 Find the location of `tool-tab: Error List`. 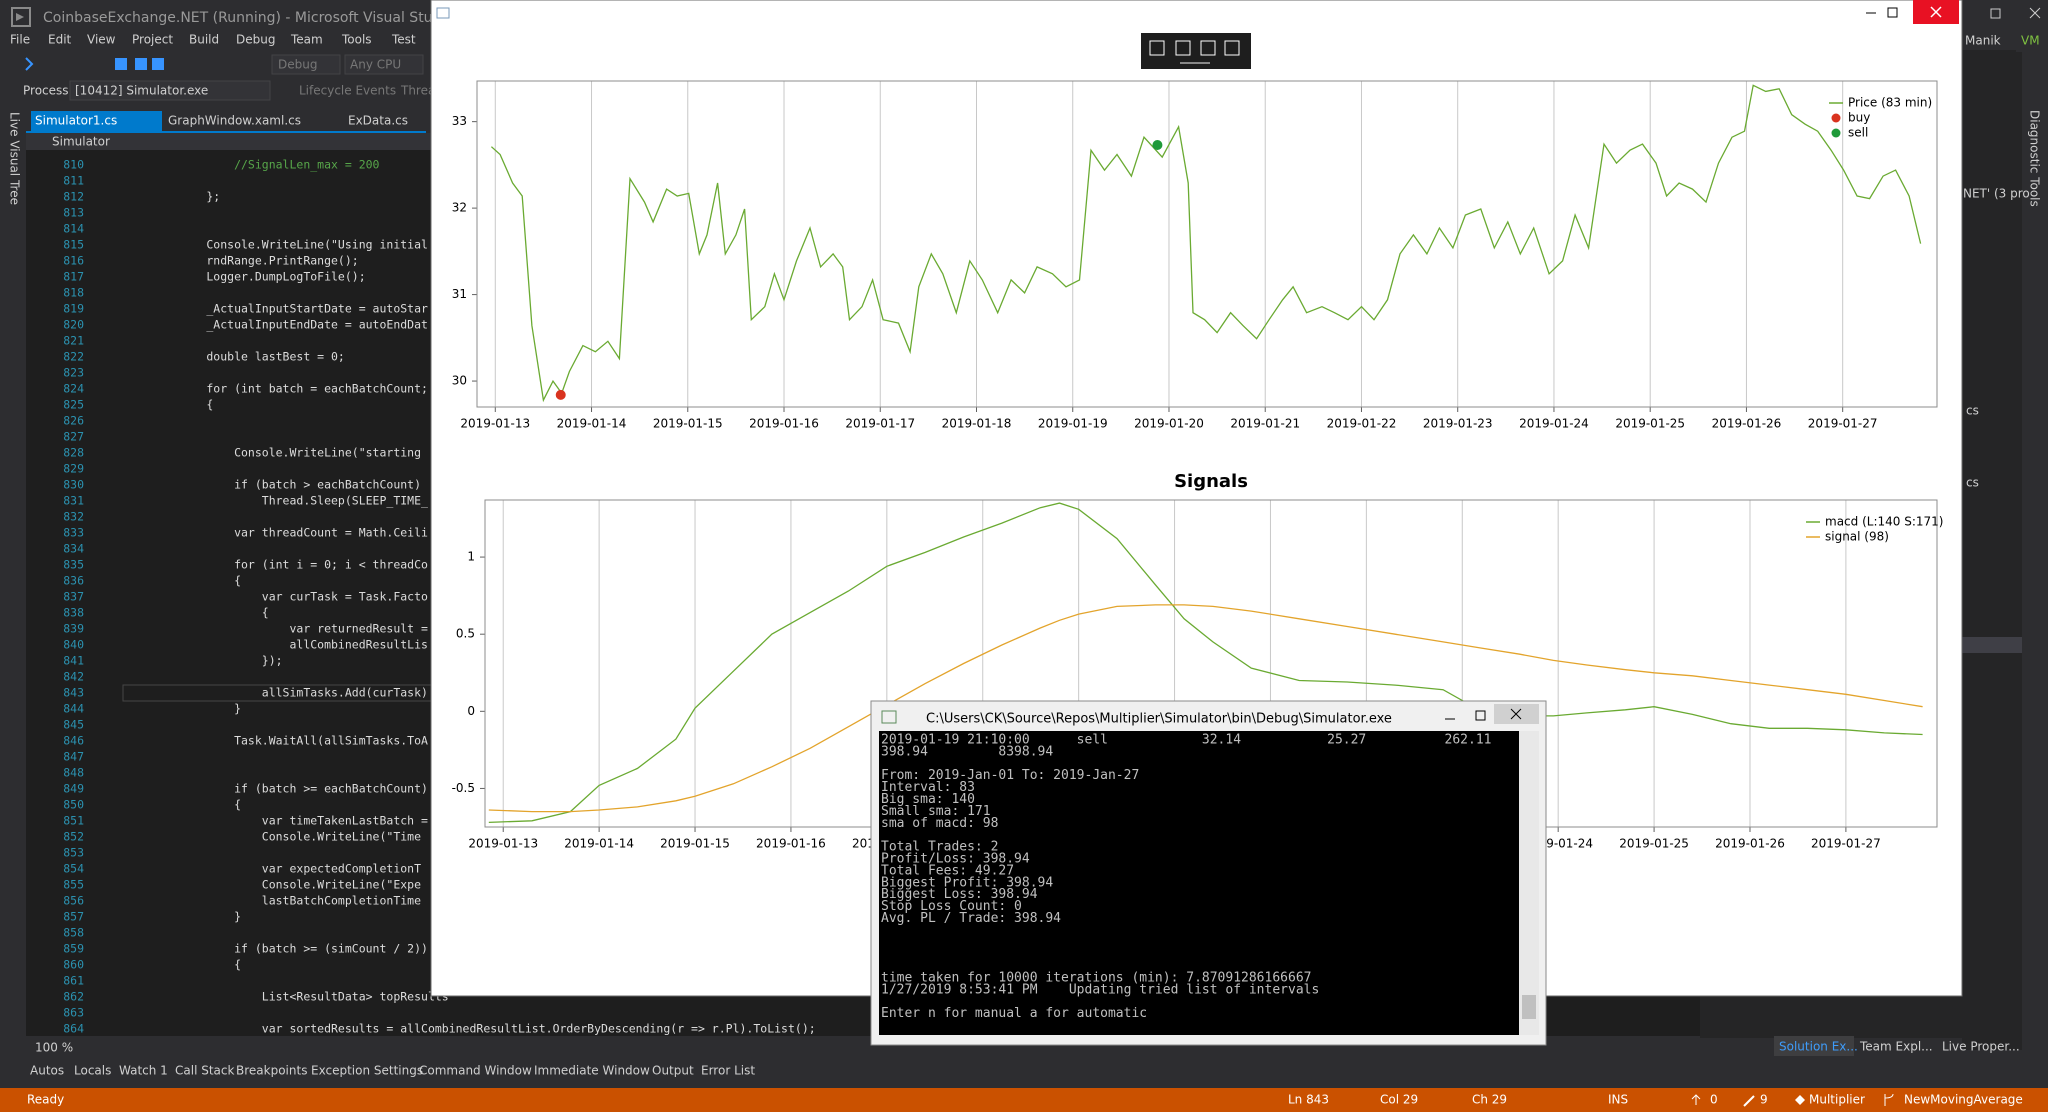

tool-tab: Error List is located at coordinates (728, 1071).